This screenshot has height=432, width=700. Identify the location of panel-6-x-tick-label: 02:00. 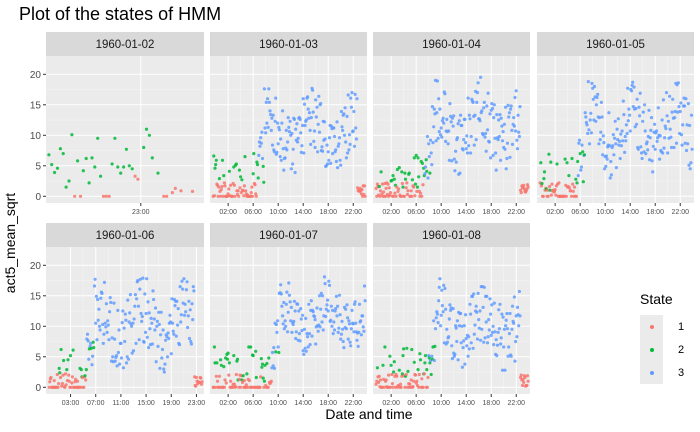
(228, 403).